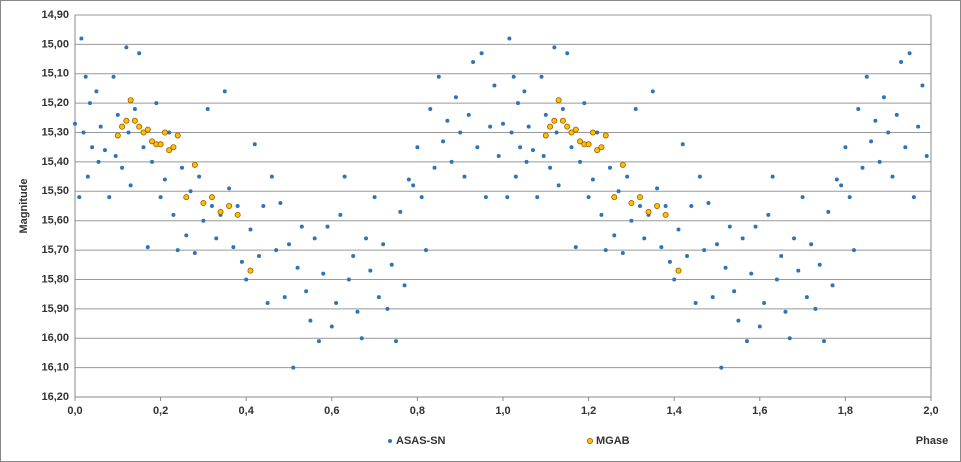 The width and height of the screenshot is (961, 462). I want to click on x-tick-label: 0,8, so click(417, 411).